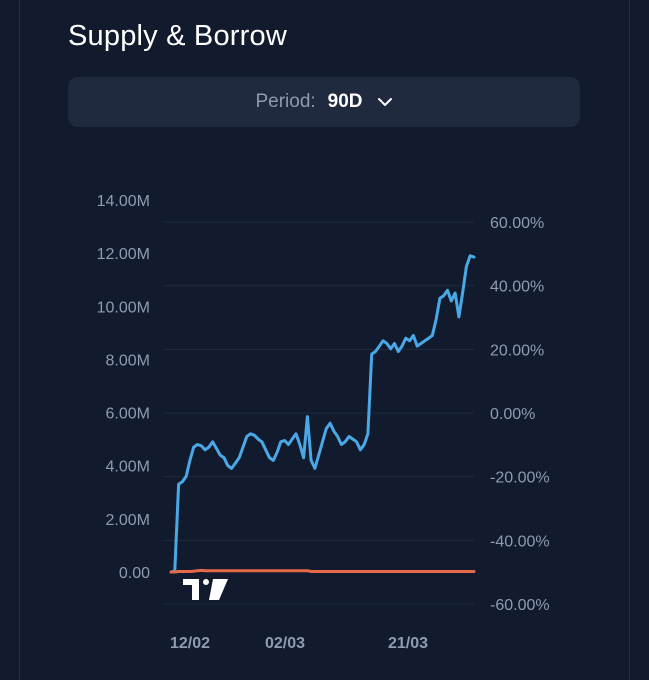 The image size is (649, 680). What do you see at coordinates (123, 201) in the screenshot?
I see `left-tick-label: 14.00M` at bounding box center [123, 201].